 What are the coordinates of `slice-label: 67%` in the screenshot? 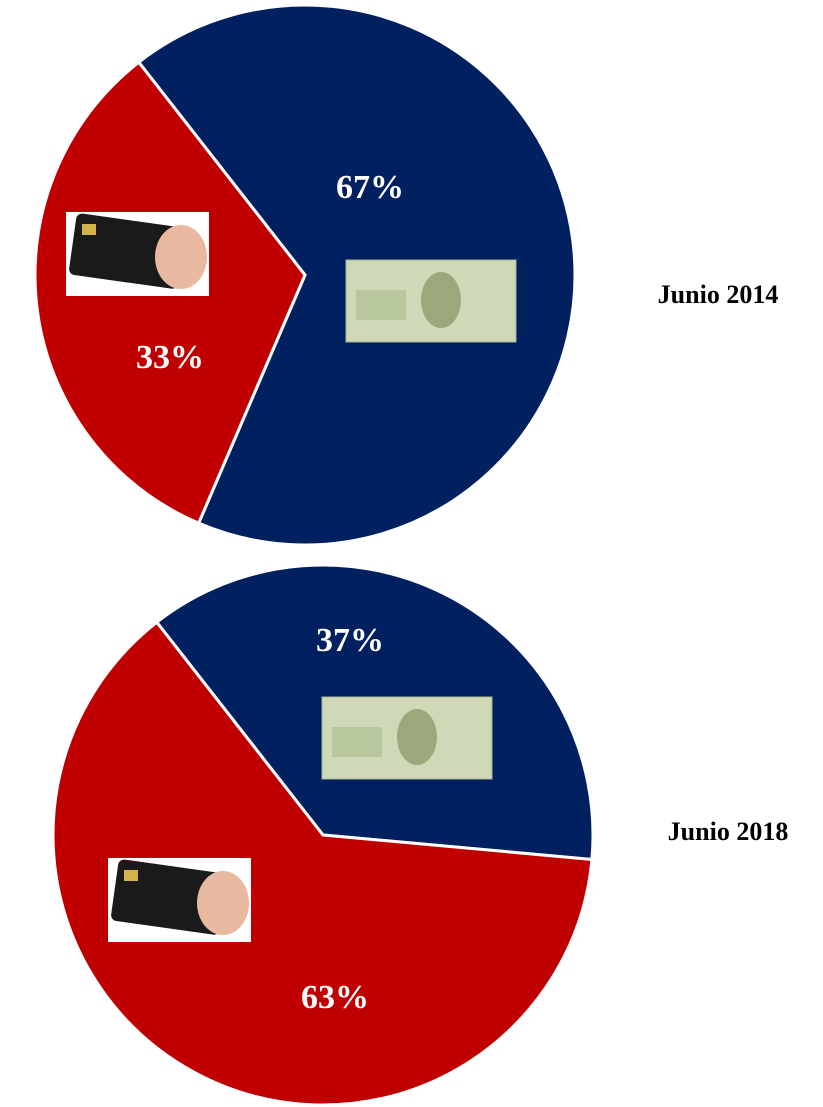 It's located at (370, 187).